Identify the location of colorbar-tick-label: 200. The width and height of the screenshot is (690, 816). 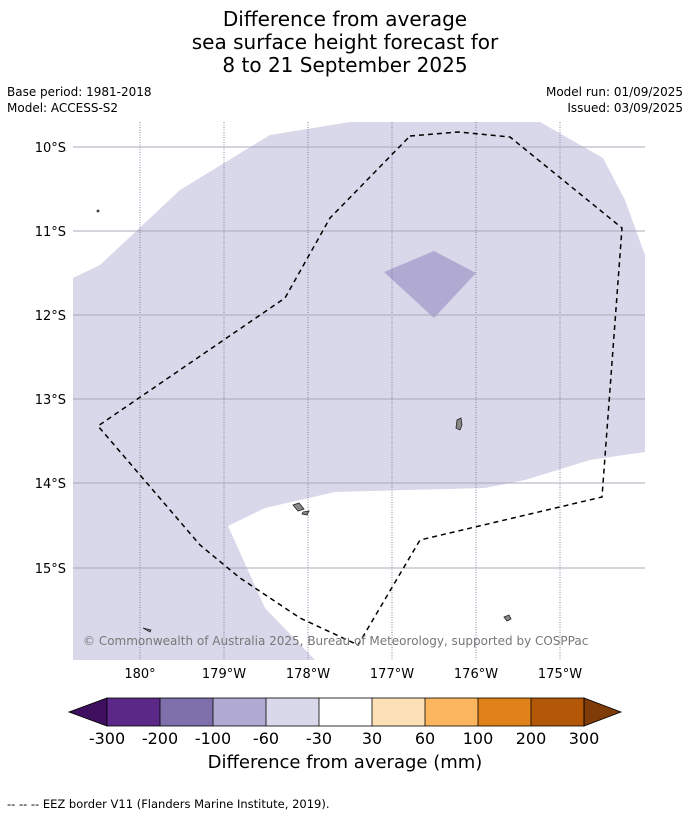
(531, 738).